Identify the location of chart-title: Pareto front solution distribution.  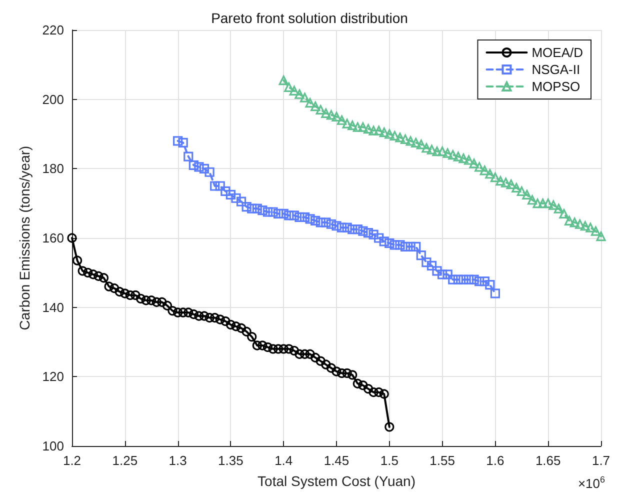
(309, 18).